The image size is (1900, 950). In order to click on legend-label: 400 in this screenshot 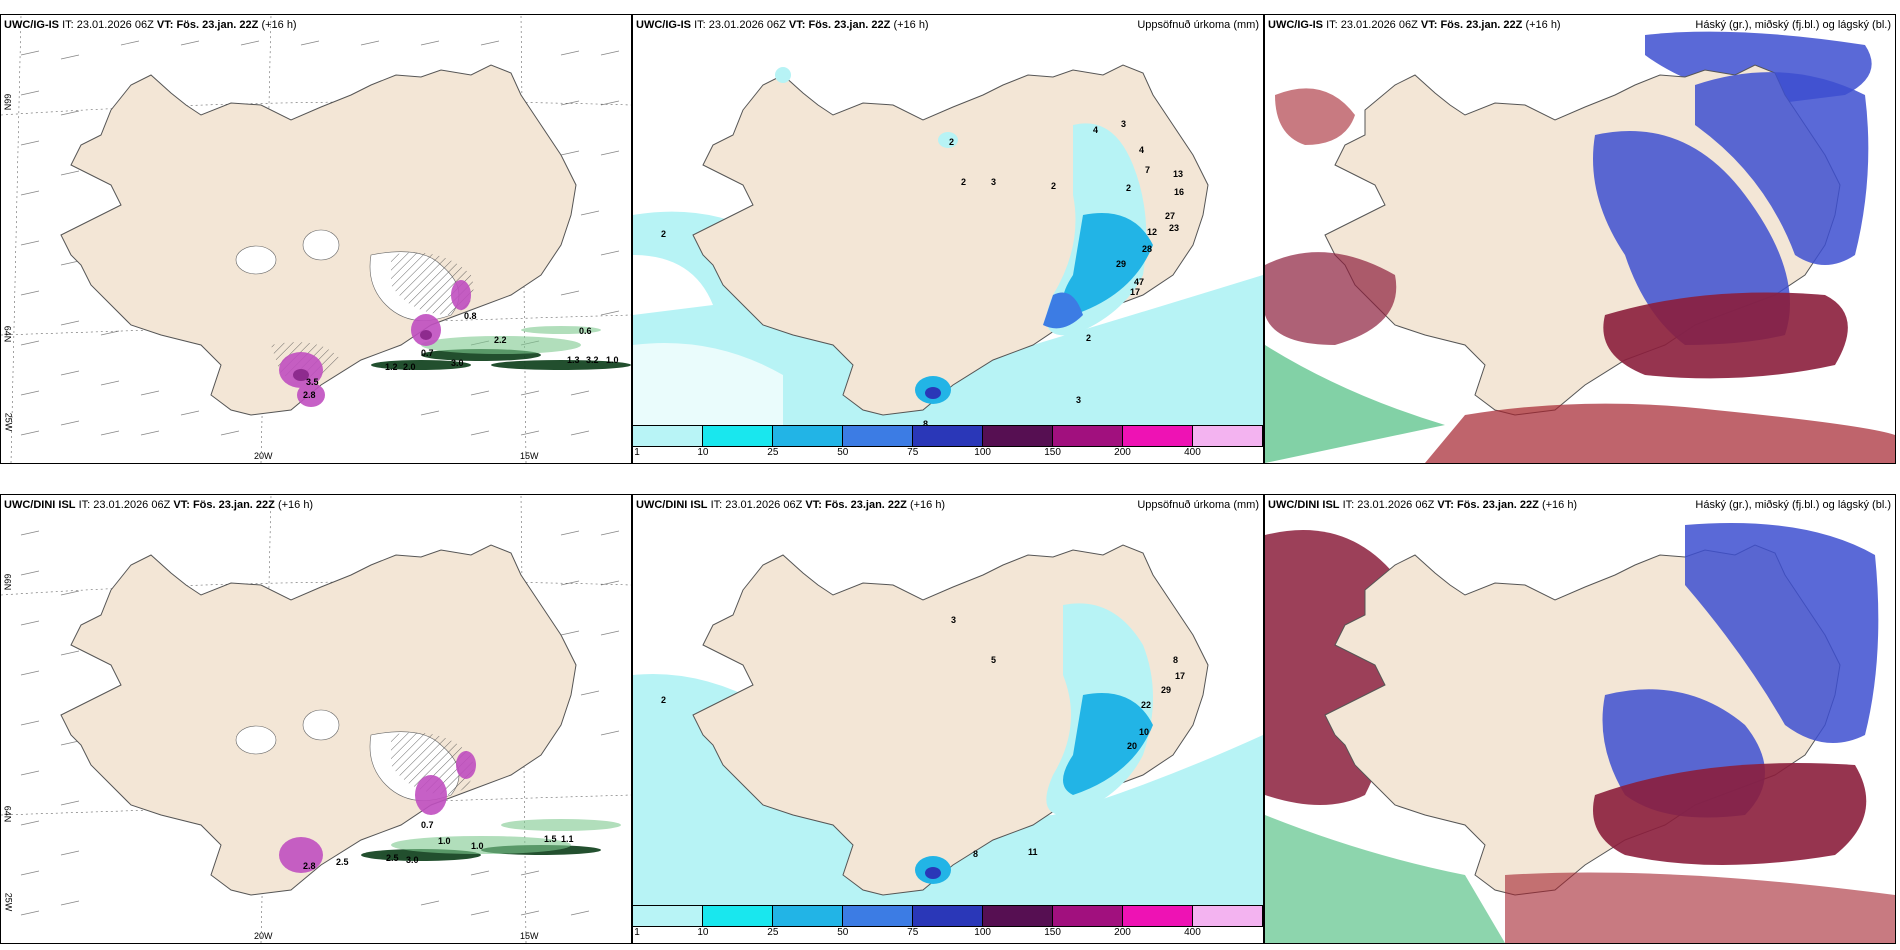, I will do `click(1192, 452)`.